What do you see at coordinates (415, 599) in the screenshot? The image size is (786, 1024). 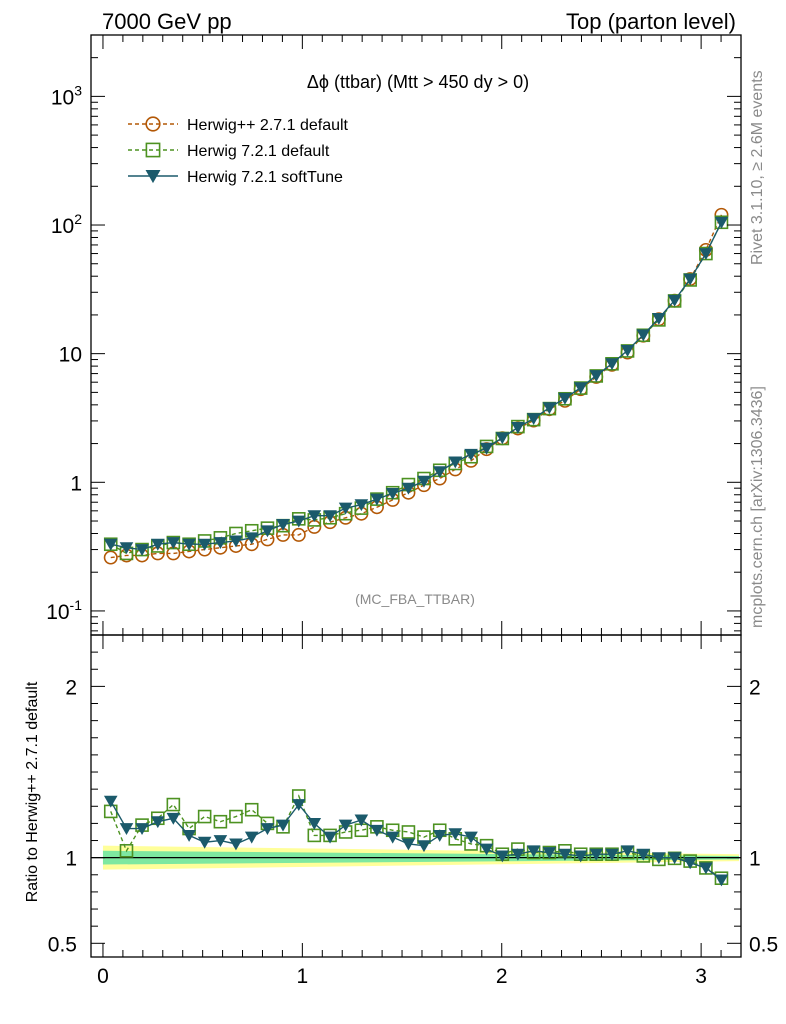 I see `watermark: (MC_FBA_TTBAR)` at bounding box center [415, 599].